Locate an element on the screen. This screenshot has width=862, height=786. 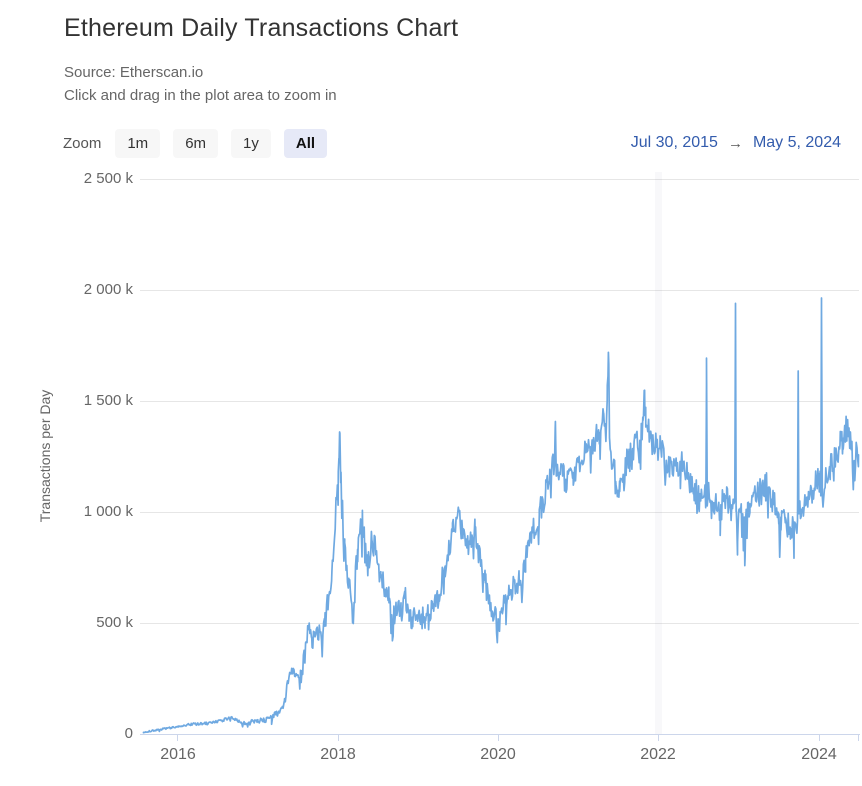
y-tick-label: 2 500 k is located at coordinates (108, 178).